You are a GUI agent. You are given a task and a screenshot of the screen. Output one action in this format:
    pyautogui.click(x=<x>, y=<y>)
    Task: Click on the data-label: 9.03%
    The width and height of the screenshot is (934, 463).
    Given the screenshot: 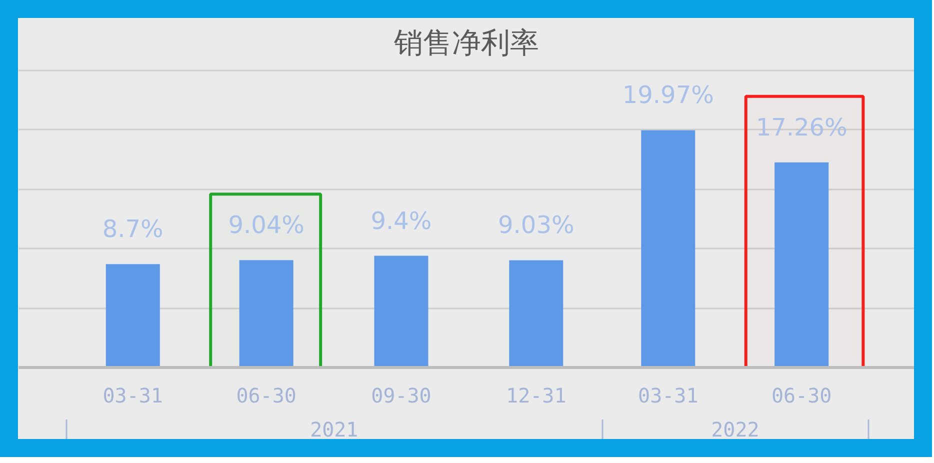 What is the action you would take?
    pyautogui.click(x=536, y=225)
    